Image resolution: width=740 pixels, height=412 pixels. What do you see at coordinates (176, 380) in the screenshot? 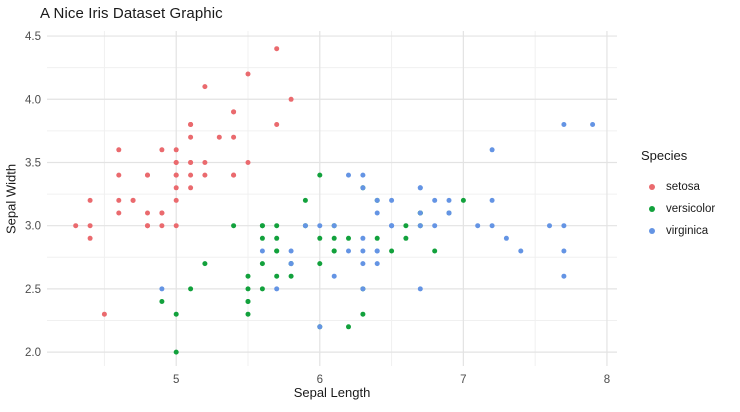
I see `x-tick-label: 5` at bounding box center [176, 380].